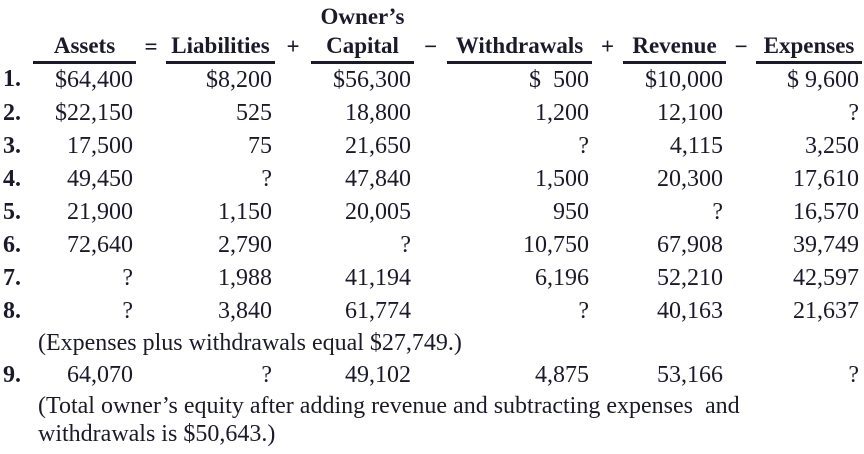  Describe the element at coordinates (809, 46) in the screenshot. I see `column-header-expenses: Expenses` at that location.